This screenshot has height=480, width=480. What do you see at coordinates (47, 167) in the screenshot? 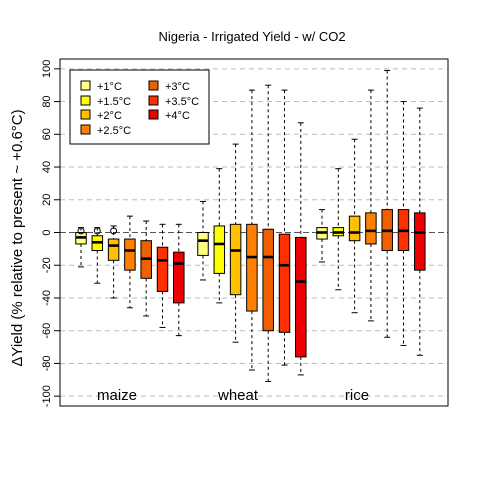
I see `y-tick-label: 40` at bounding box center [47, 167].